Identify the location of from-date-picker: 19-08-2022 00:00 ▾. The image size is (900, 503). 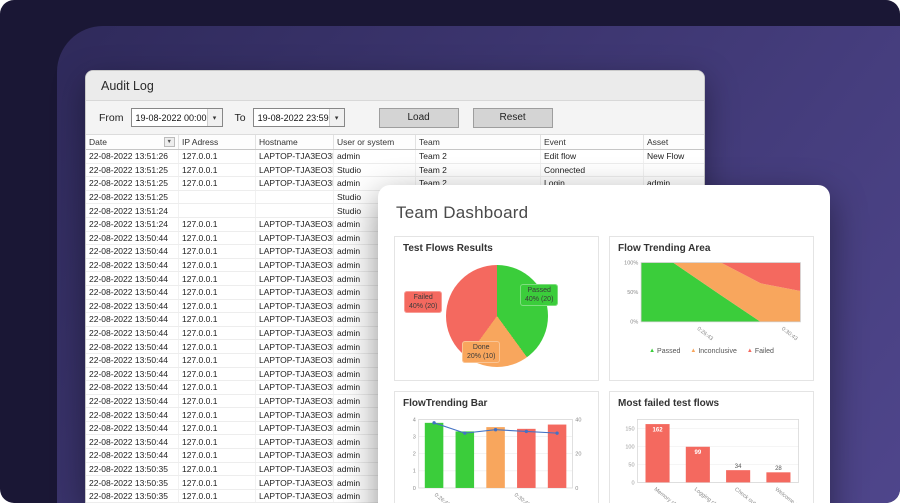
(176, 117).